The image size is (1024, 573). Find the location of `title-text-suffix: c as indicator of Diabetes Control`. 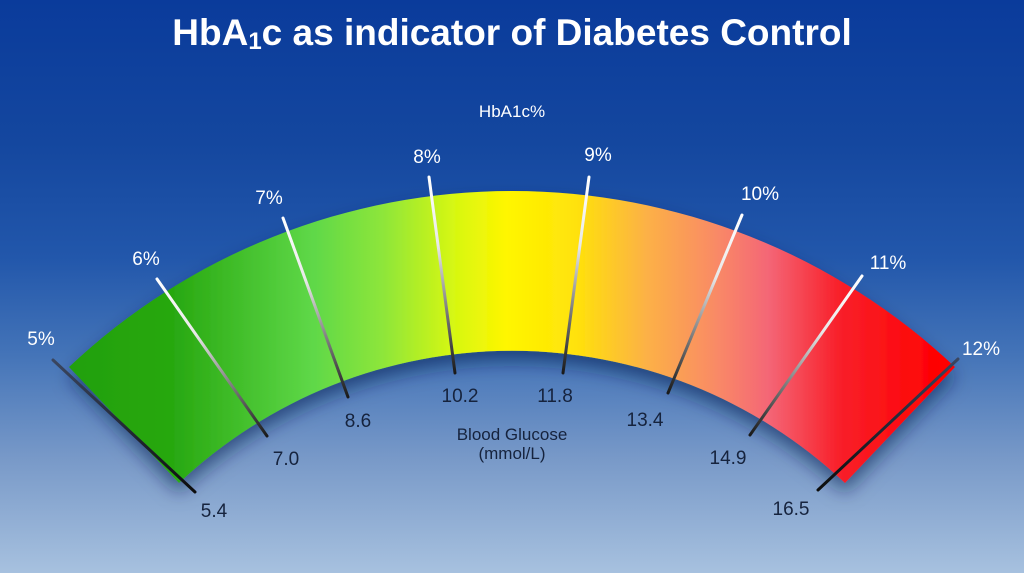

title-text-suffix: c as indicator of Diabetes Control is located at coordinates (556, 32).